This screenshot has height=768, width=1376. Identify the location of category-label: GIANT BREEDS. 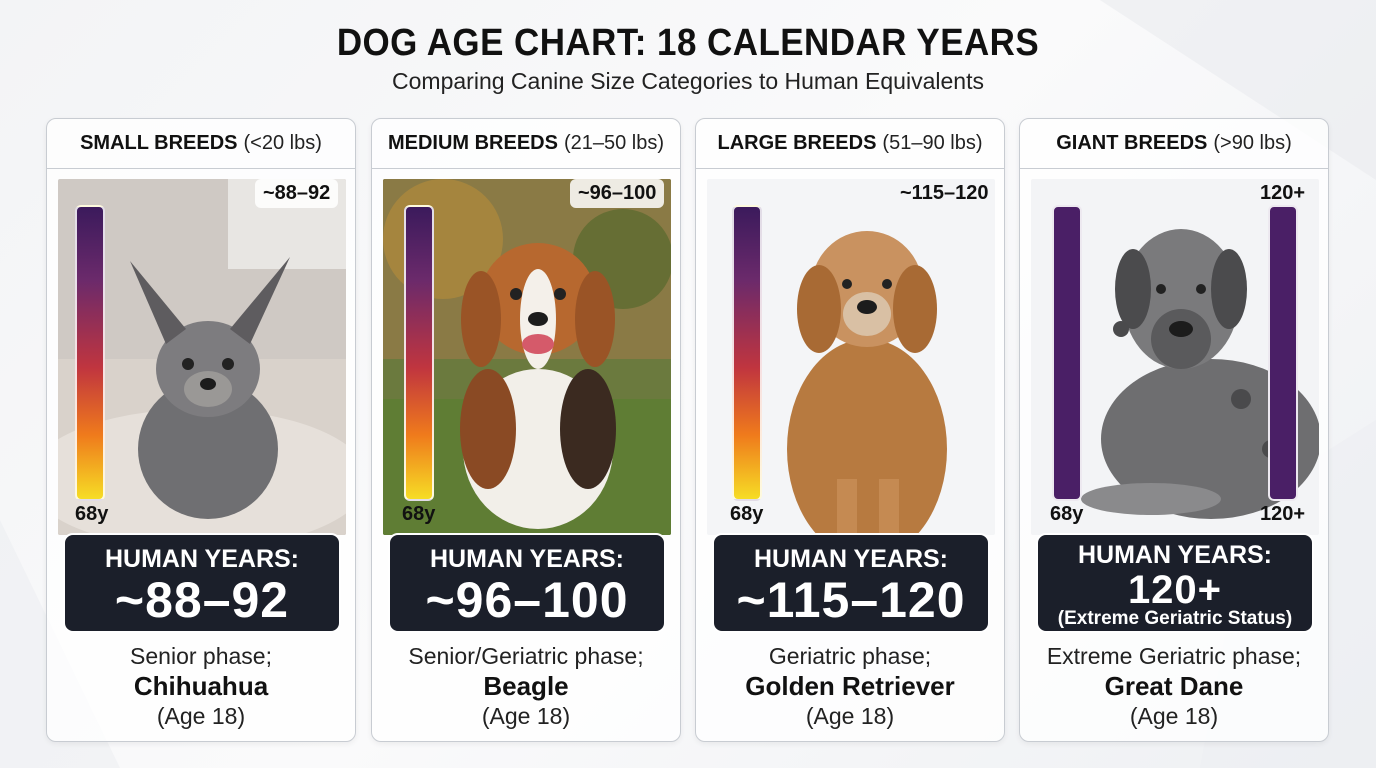
(1132, 143).